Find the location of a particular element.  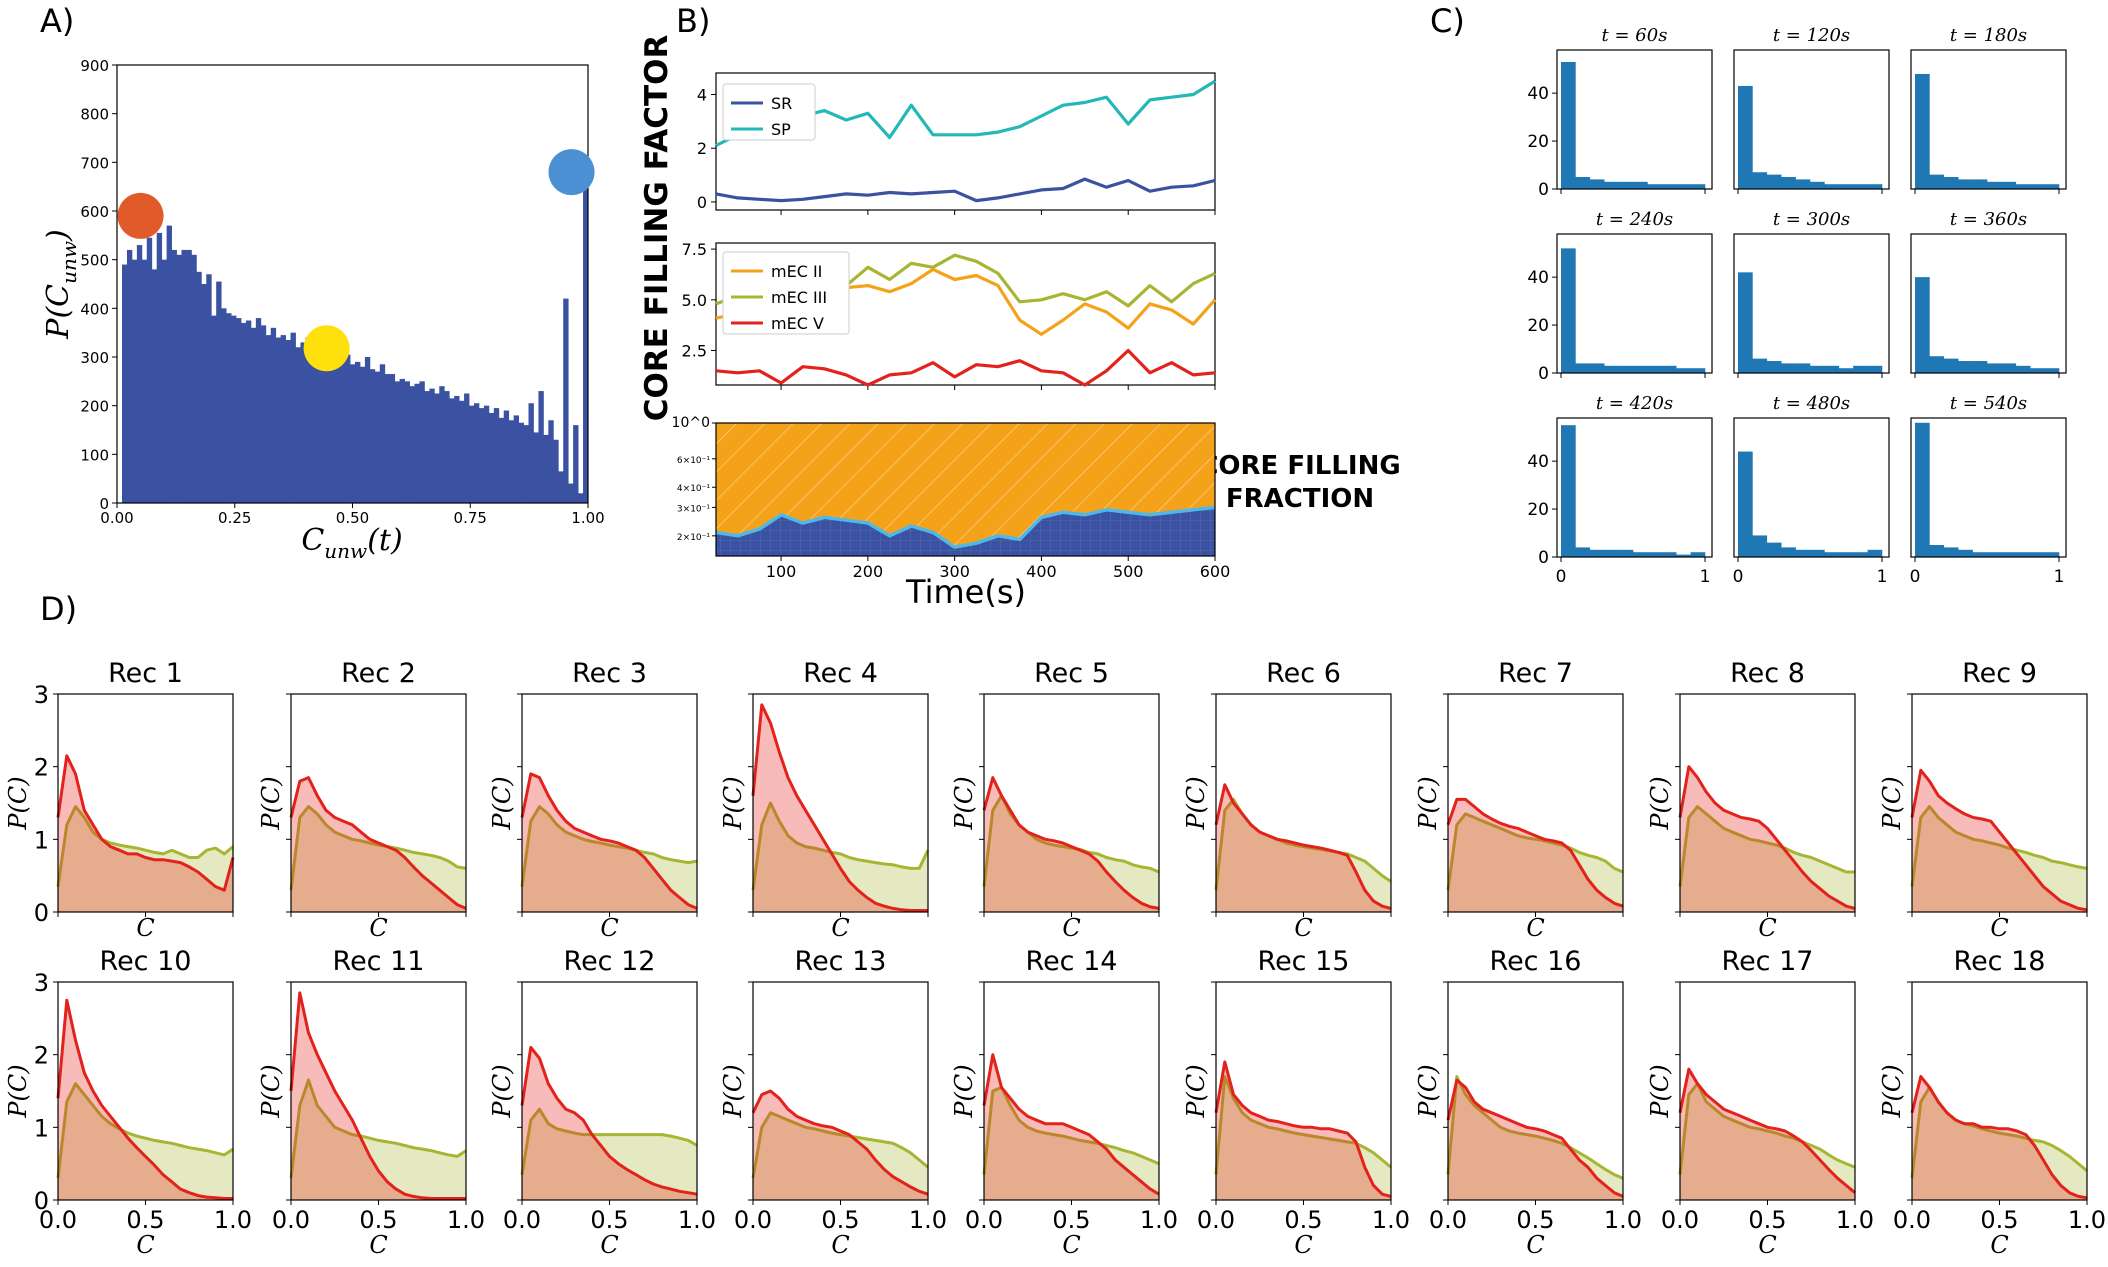

subplot-title: Rec 2 is located at coordinates (378, 673).